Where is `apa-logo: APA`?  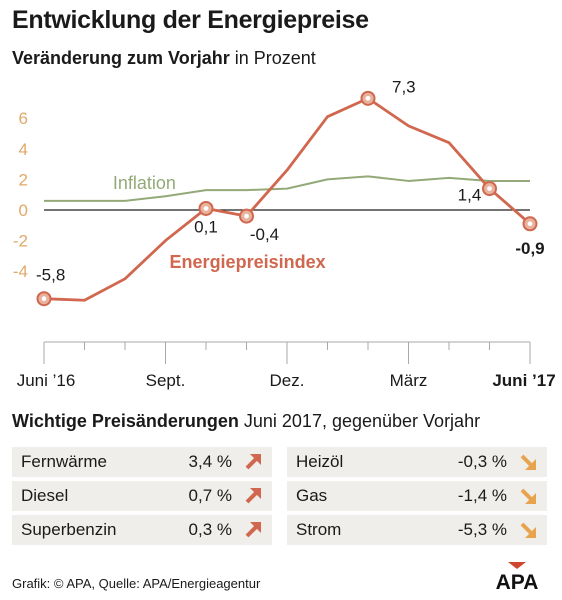 apa-logo: APA is located at coordinates (517, 577).